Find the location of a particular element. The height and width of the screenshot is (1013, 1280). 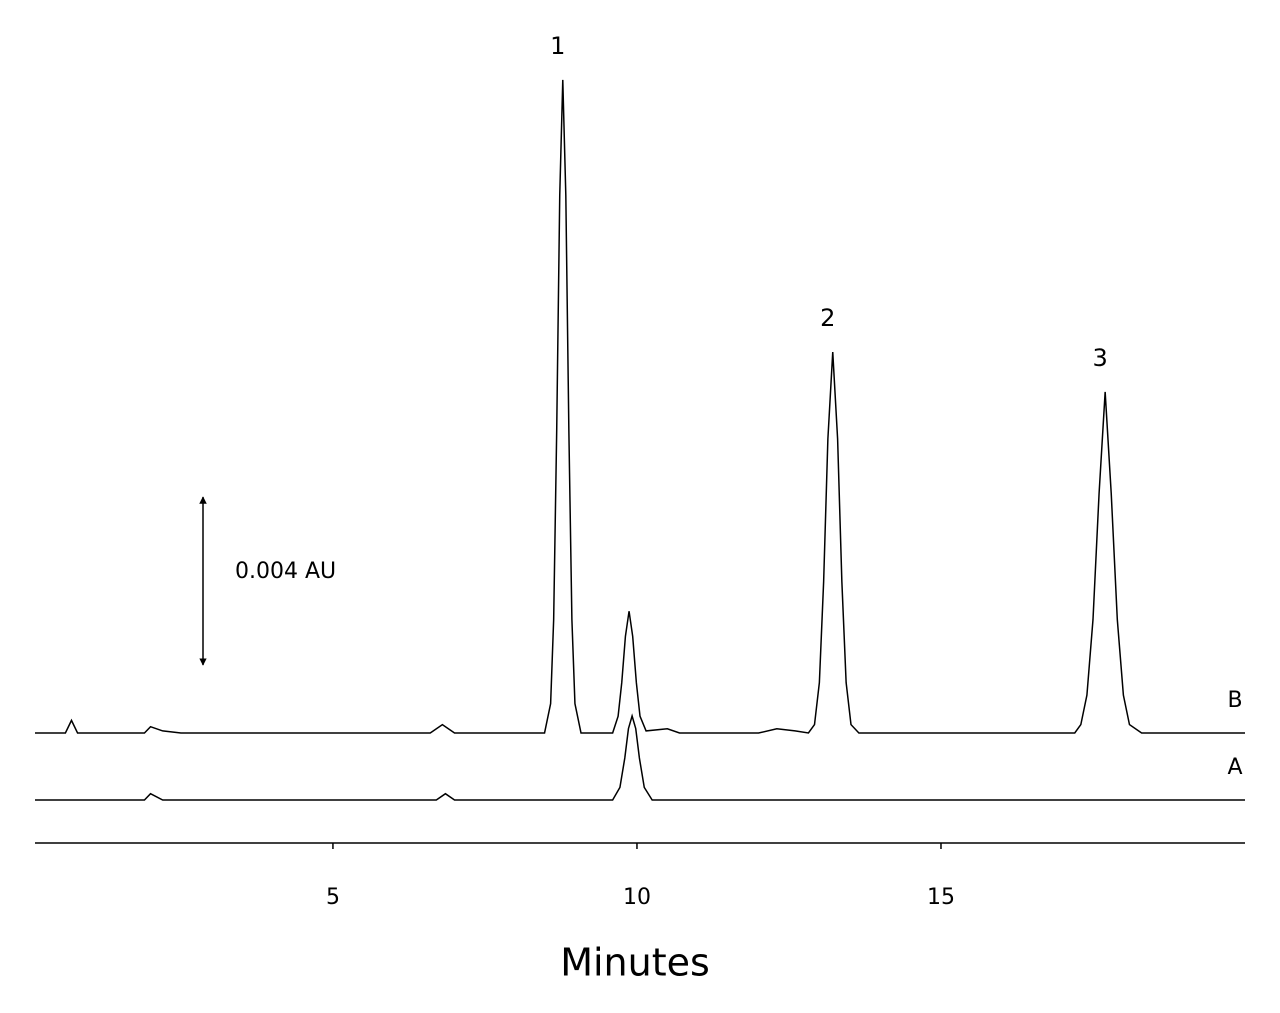

x-tick-label: 5 is located at coordinates (333, 897).